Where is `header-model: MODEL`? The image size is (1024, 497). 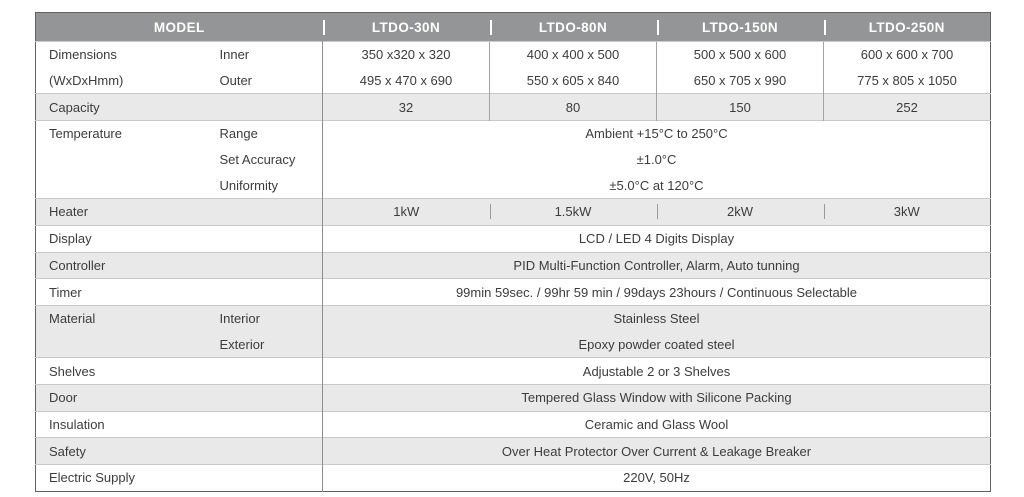 header-model: MODEL is located at coordinates (179, 27).